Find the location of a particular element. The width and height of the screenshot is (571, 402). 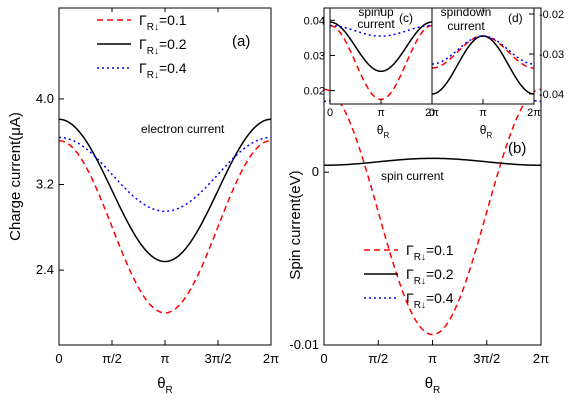

panel-label-c: (c) is located at coordinates (406, 18).